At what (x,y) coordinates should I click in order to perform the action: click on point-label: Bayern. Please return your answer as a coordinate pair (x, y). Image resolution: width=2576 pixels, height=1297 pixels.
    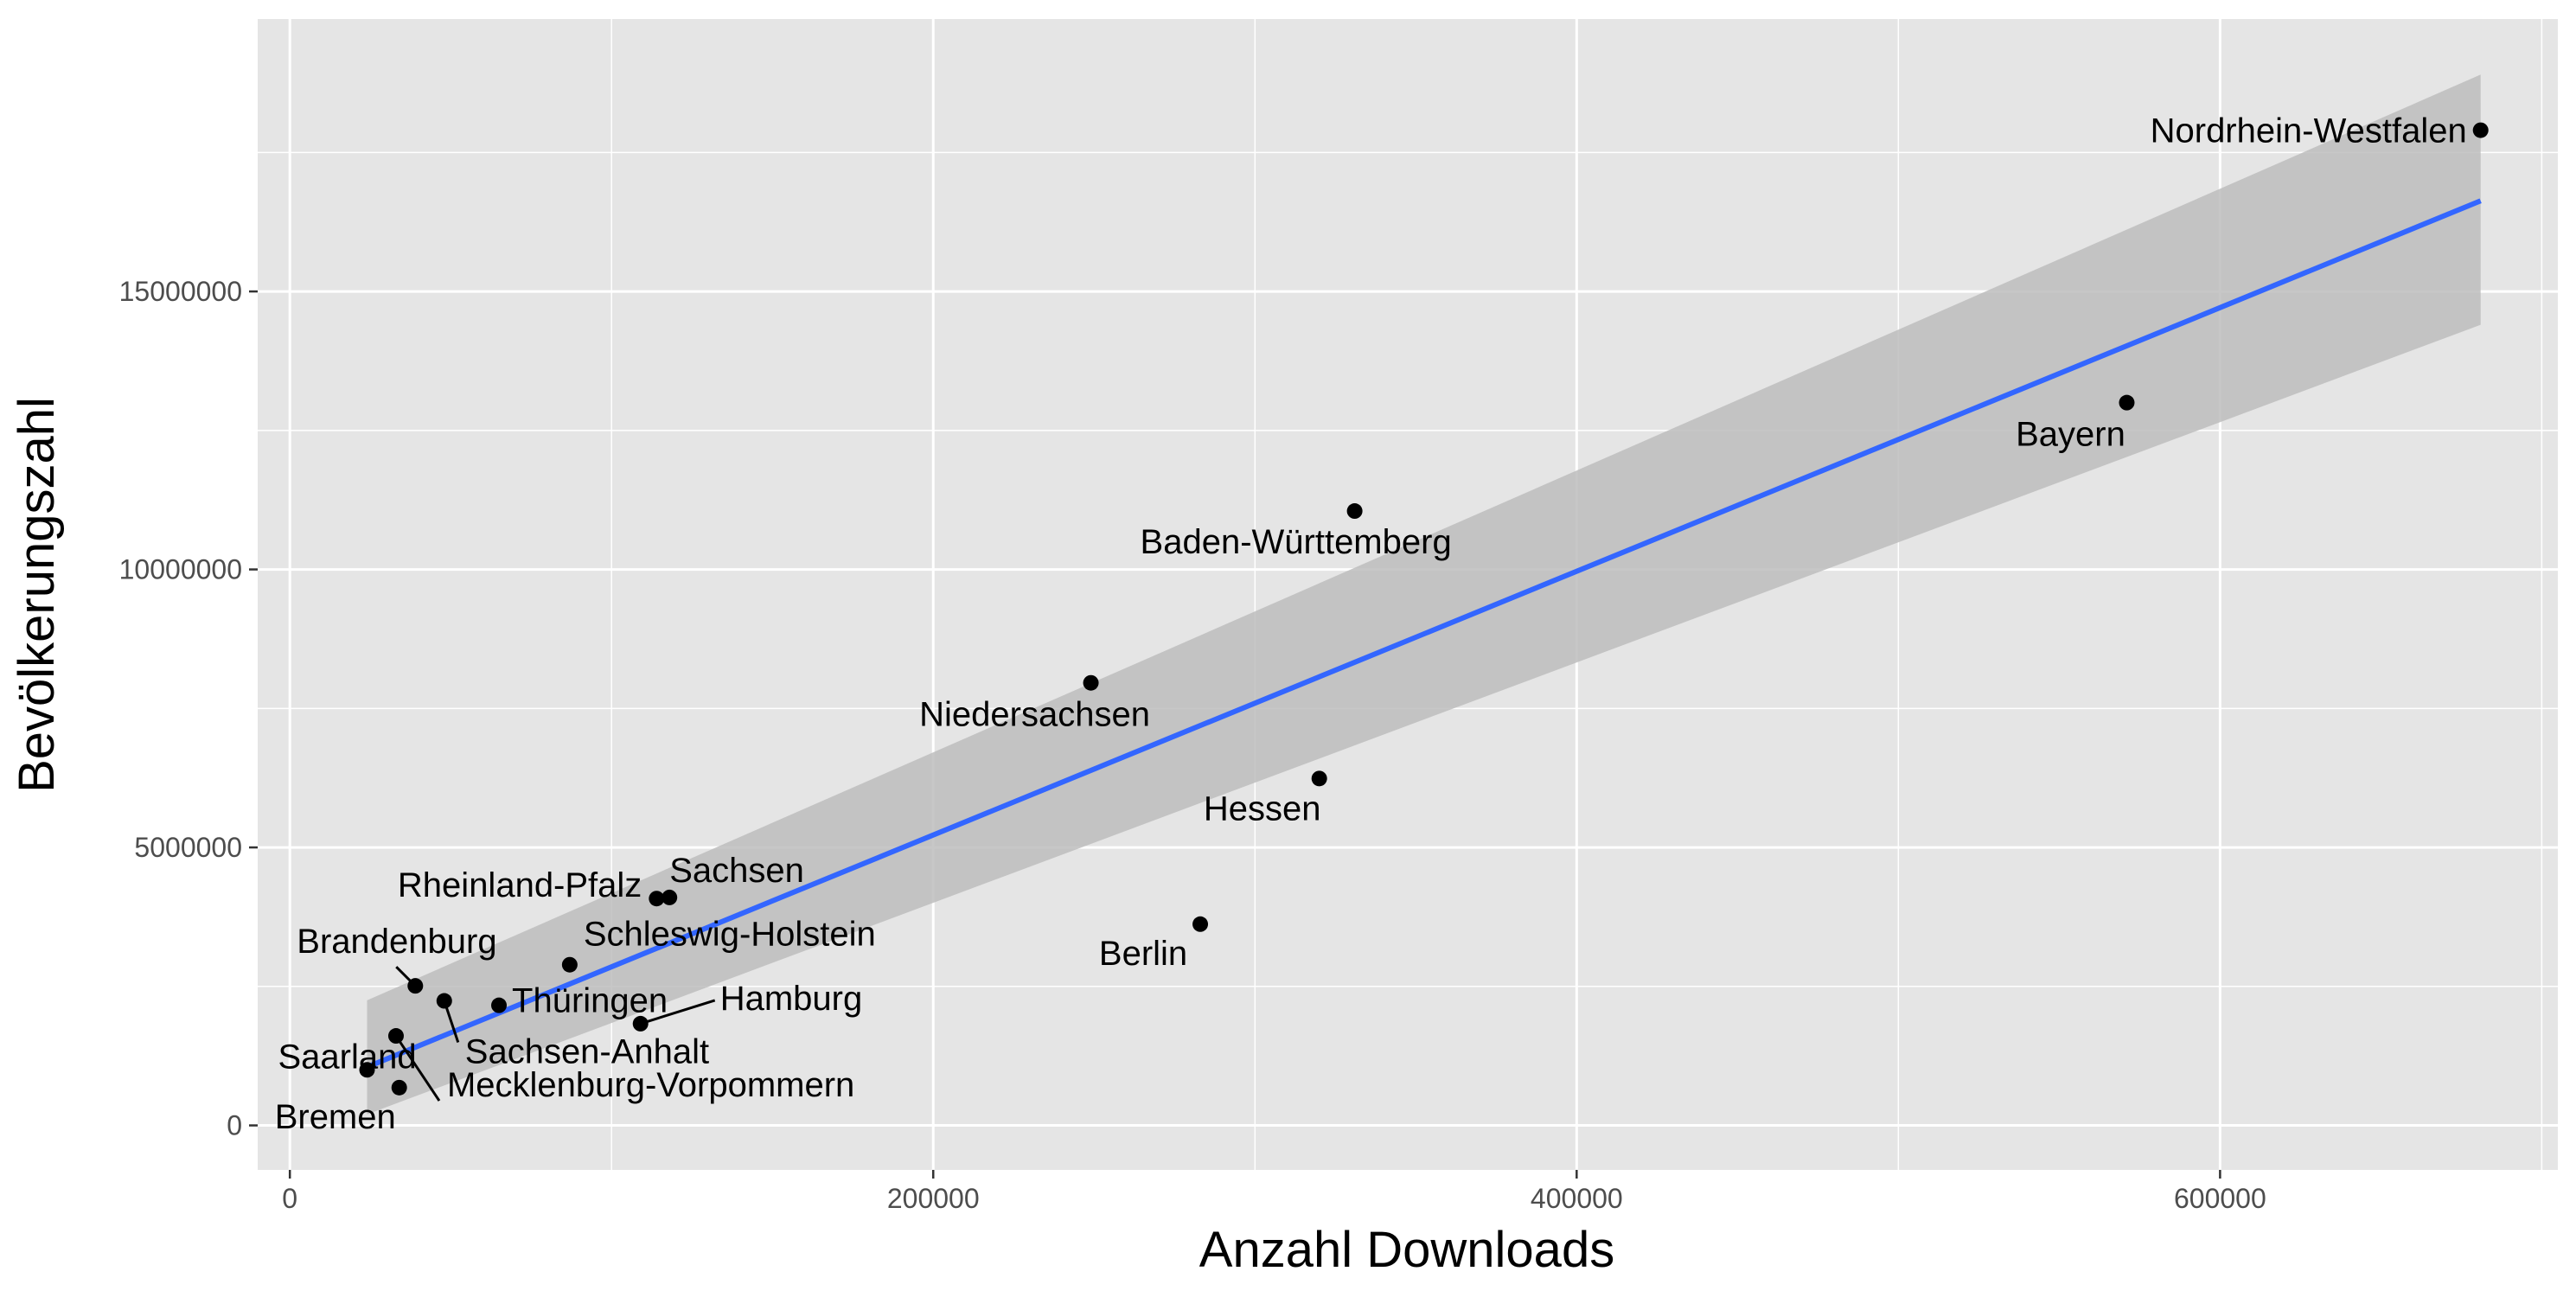
    Looking at the image, I should click on (2070, 435).